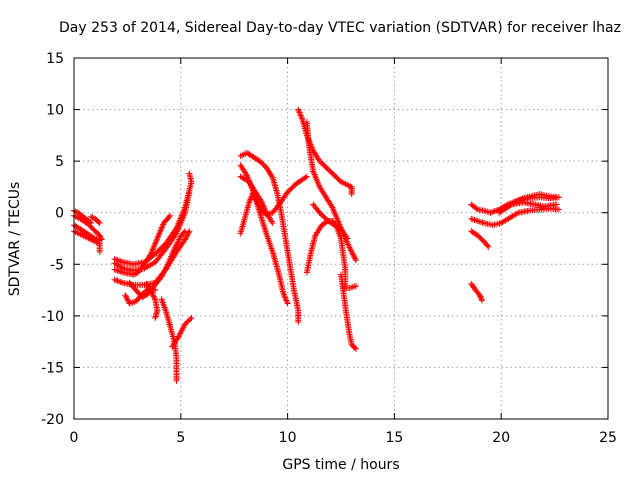 The image size is (640, 480). Describe the element at coordinates (288, 438) in the screenshot. I see `x-tick-label: 10` at that location.